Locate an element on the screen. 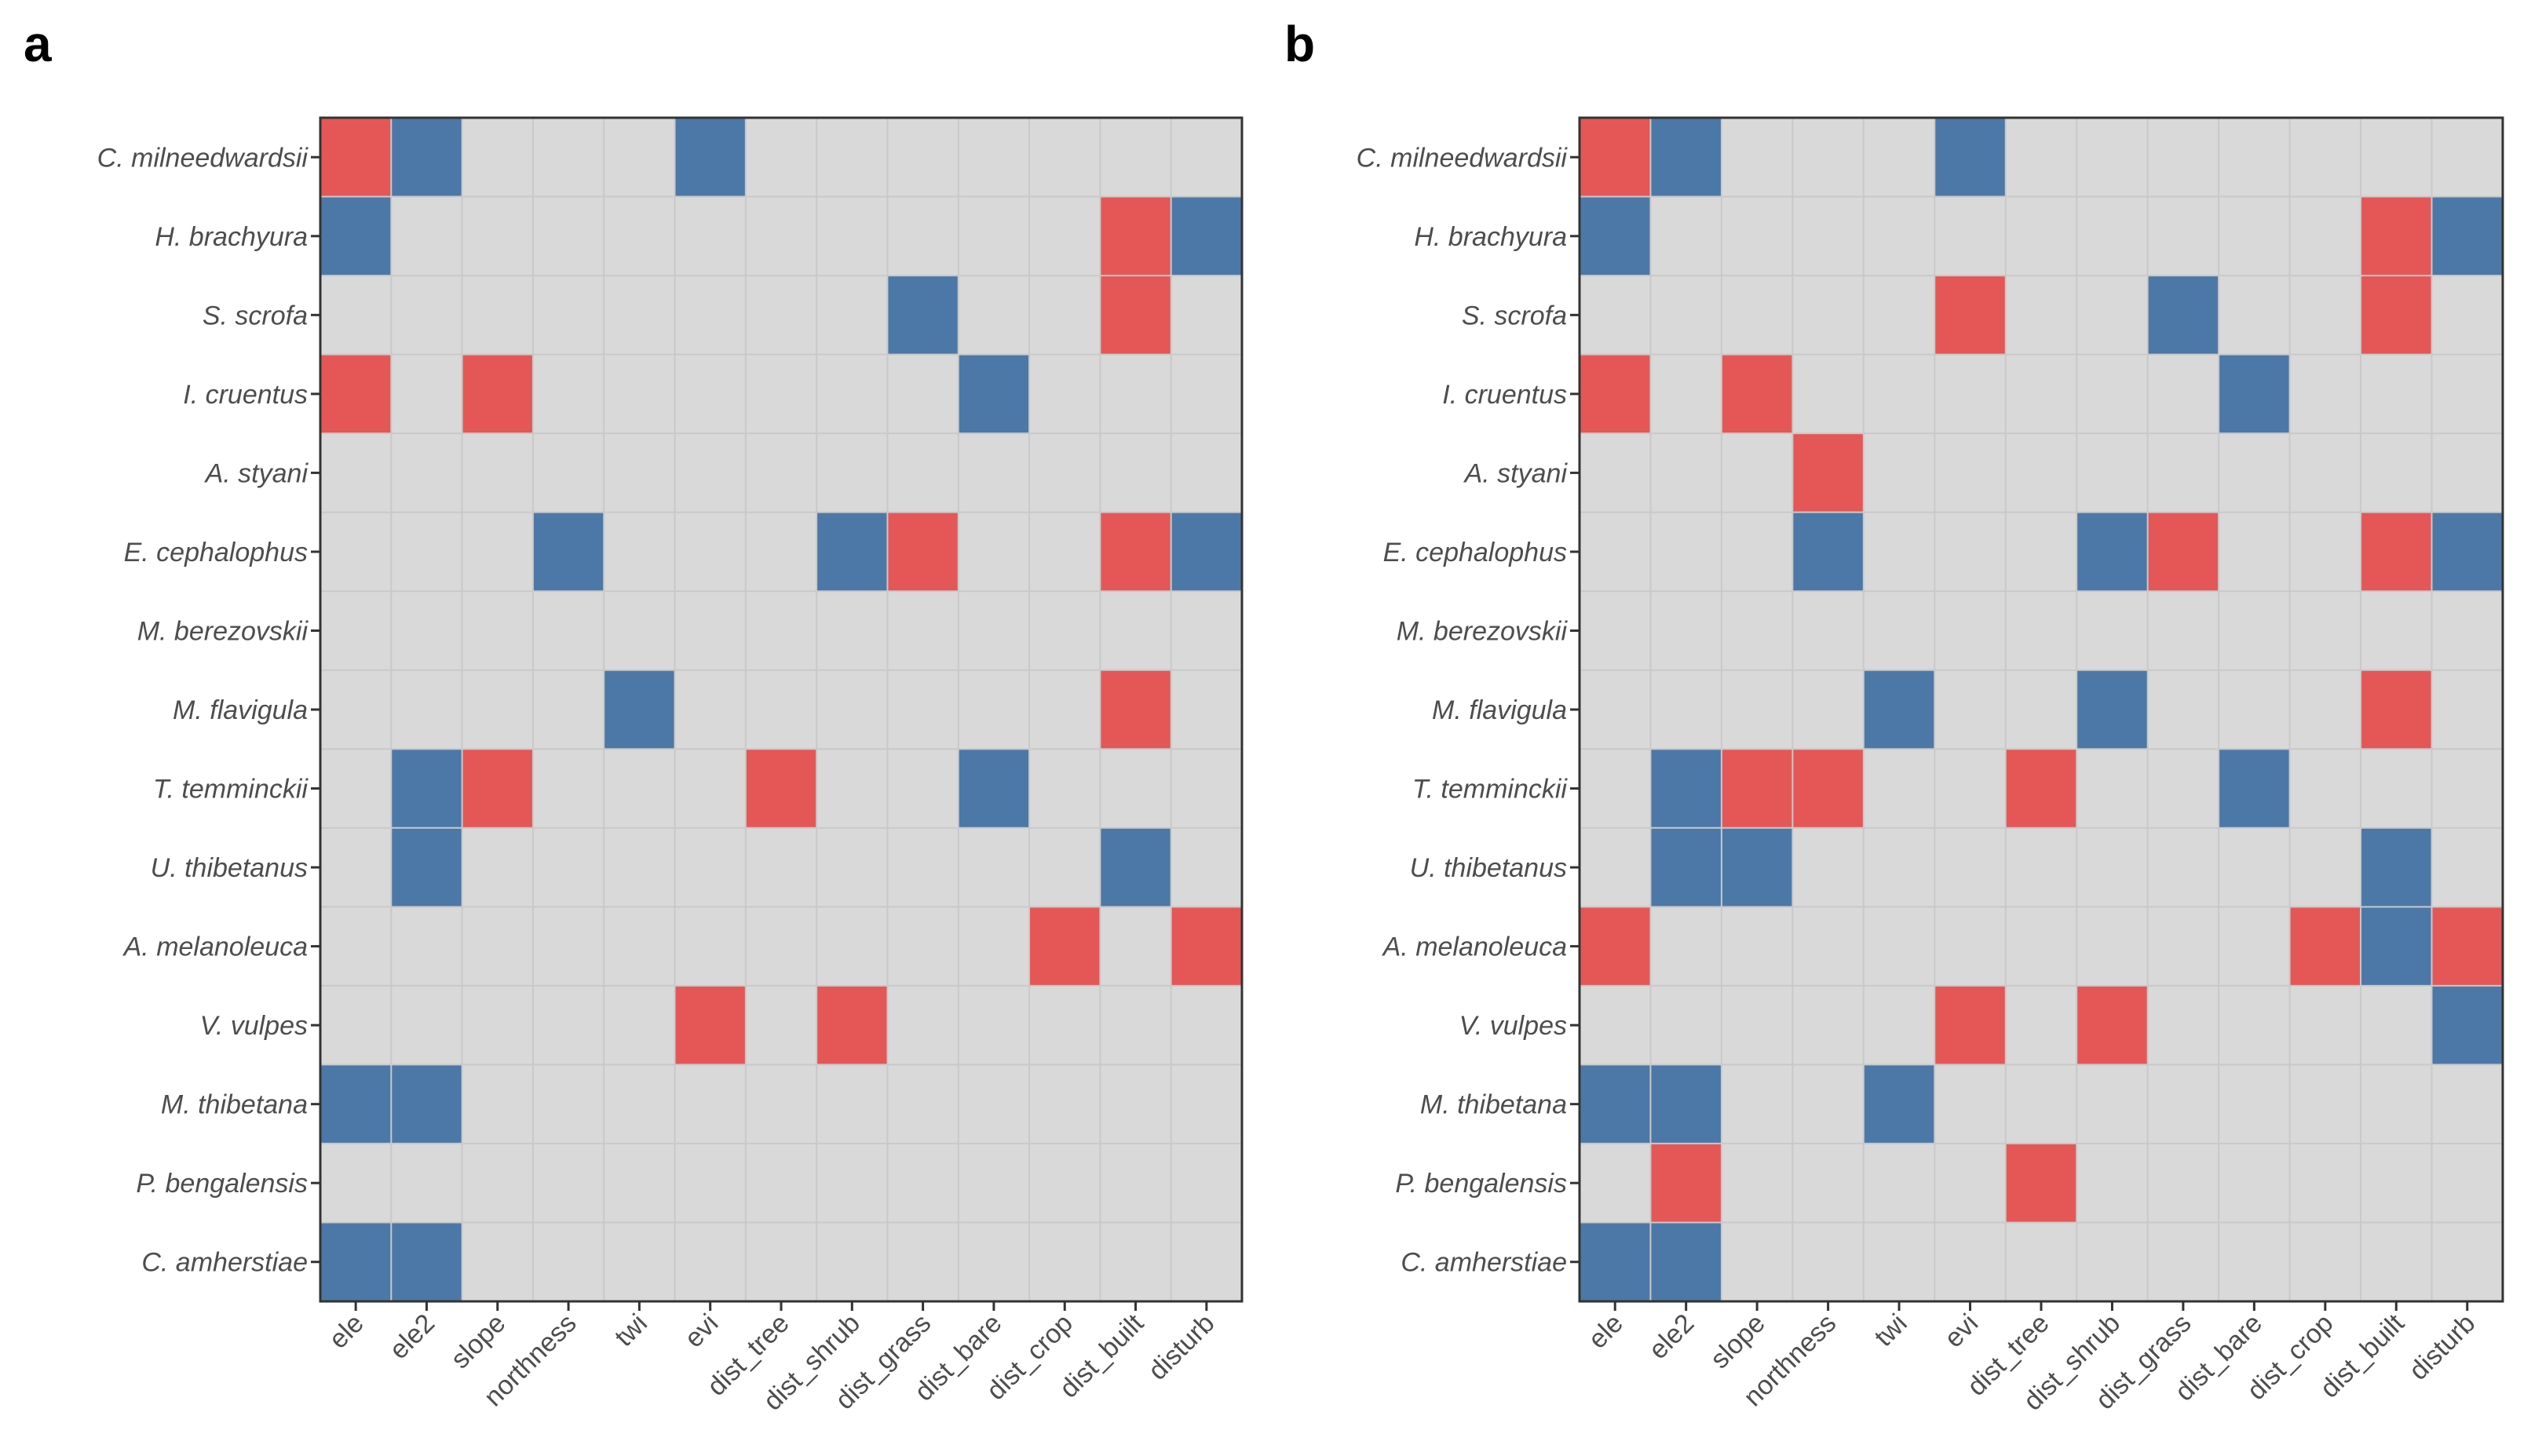 The width and height of the screenshot is (2531, 1456). heatmap-cell-positive-r5-c11 is located at coordinates (1135, 552).